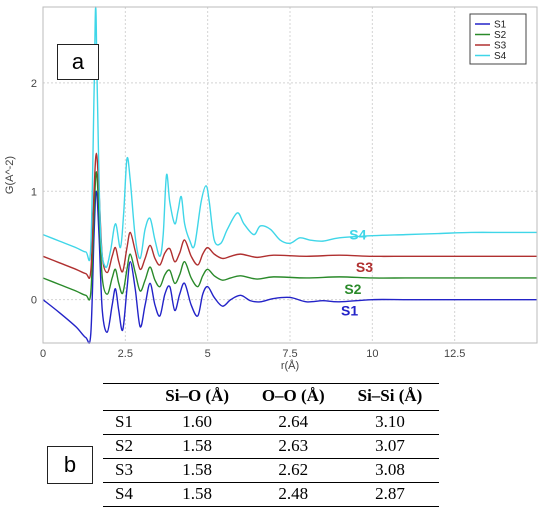 This screenshot has height=520, width=550. What do you see at coordinates (290, 365) in the screenshot?
I see `x-axis-label: r(Å)` at bounding box center [290, 365].